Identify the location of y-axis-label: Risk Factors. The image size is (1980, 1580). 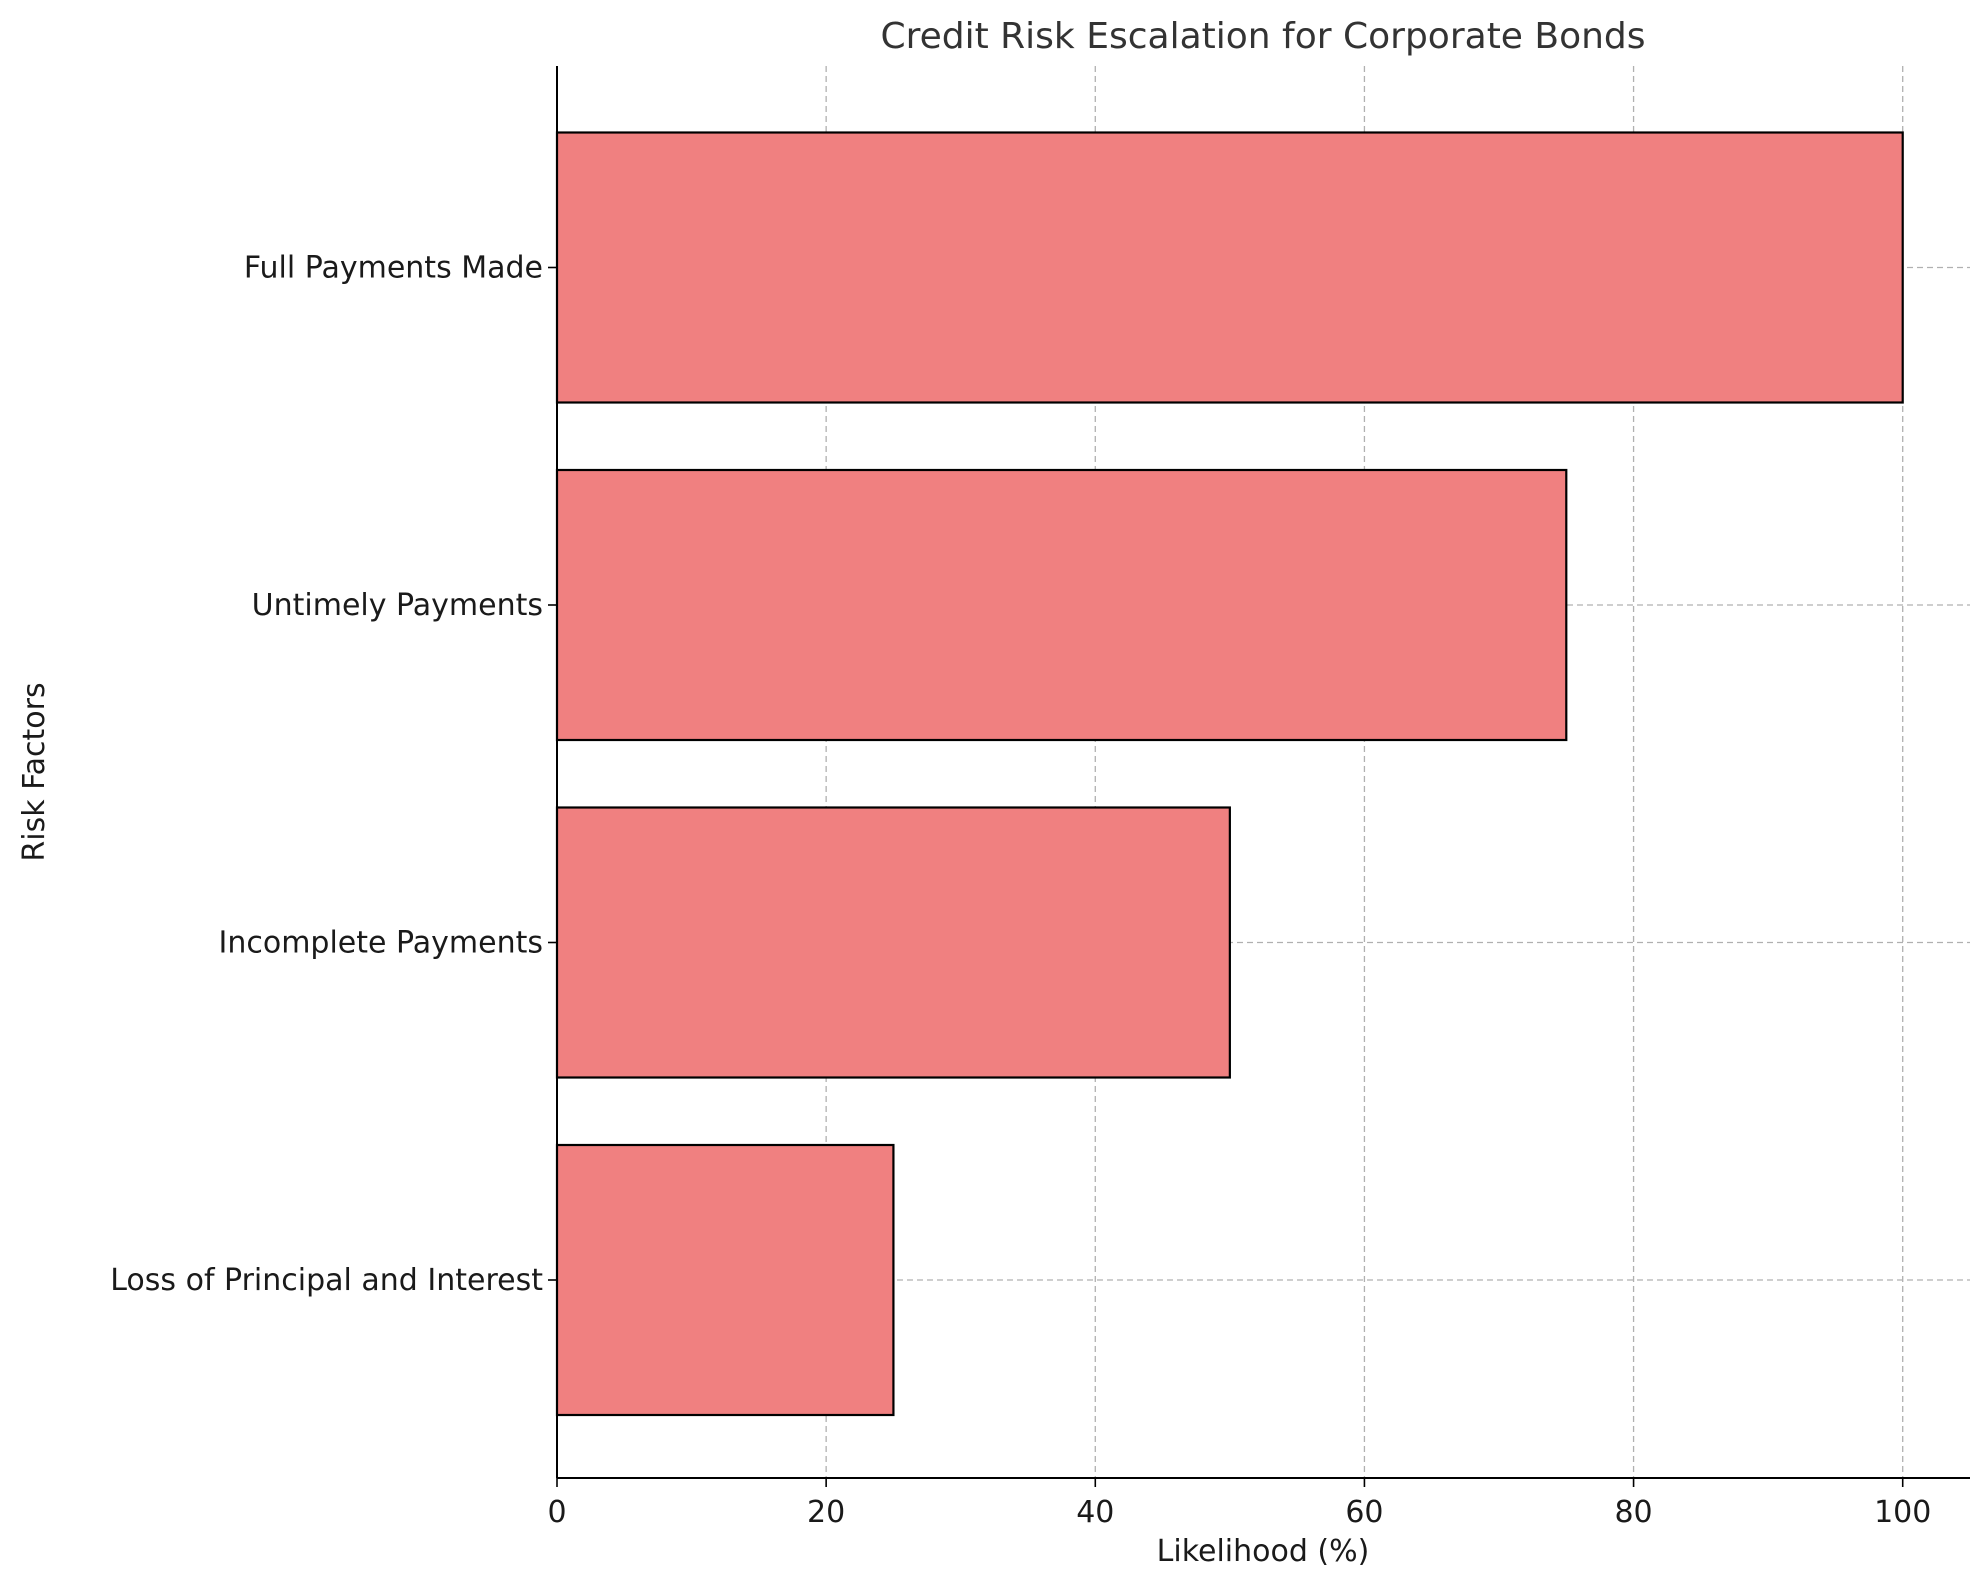
(34, 771).